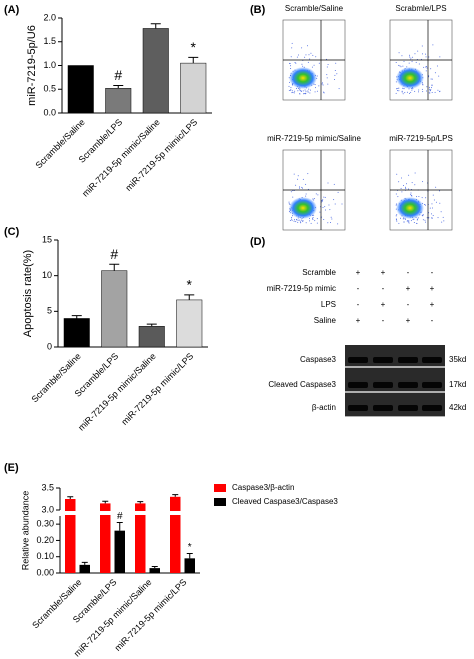 Image resolution: width=474 pixels, height=659 pixels. Describe the element at coordinates (12, 232) in the screenshot. I see `panel-label: (C)` at that location.